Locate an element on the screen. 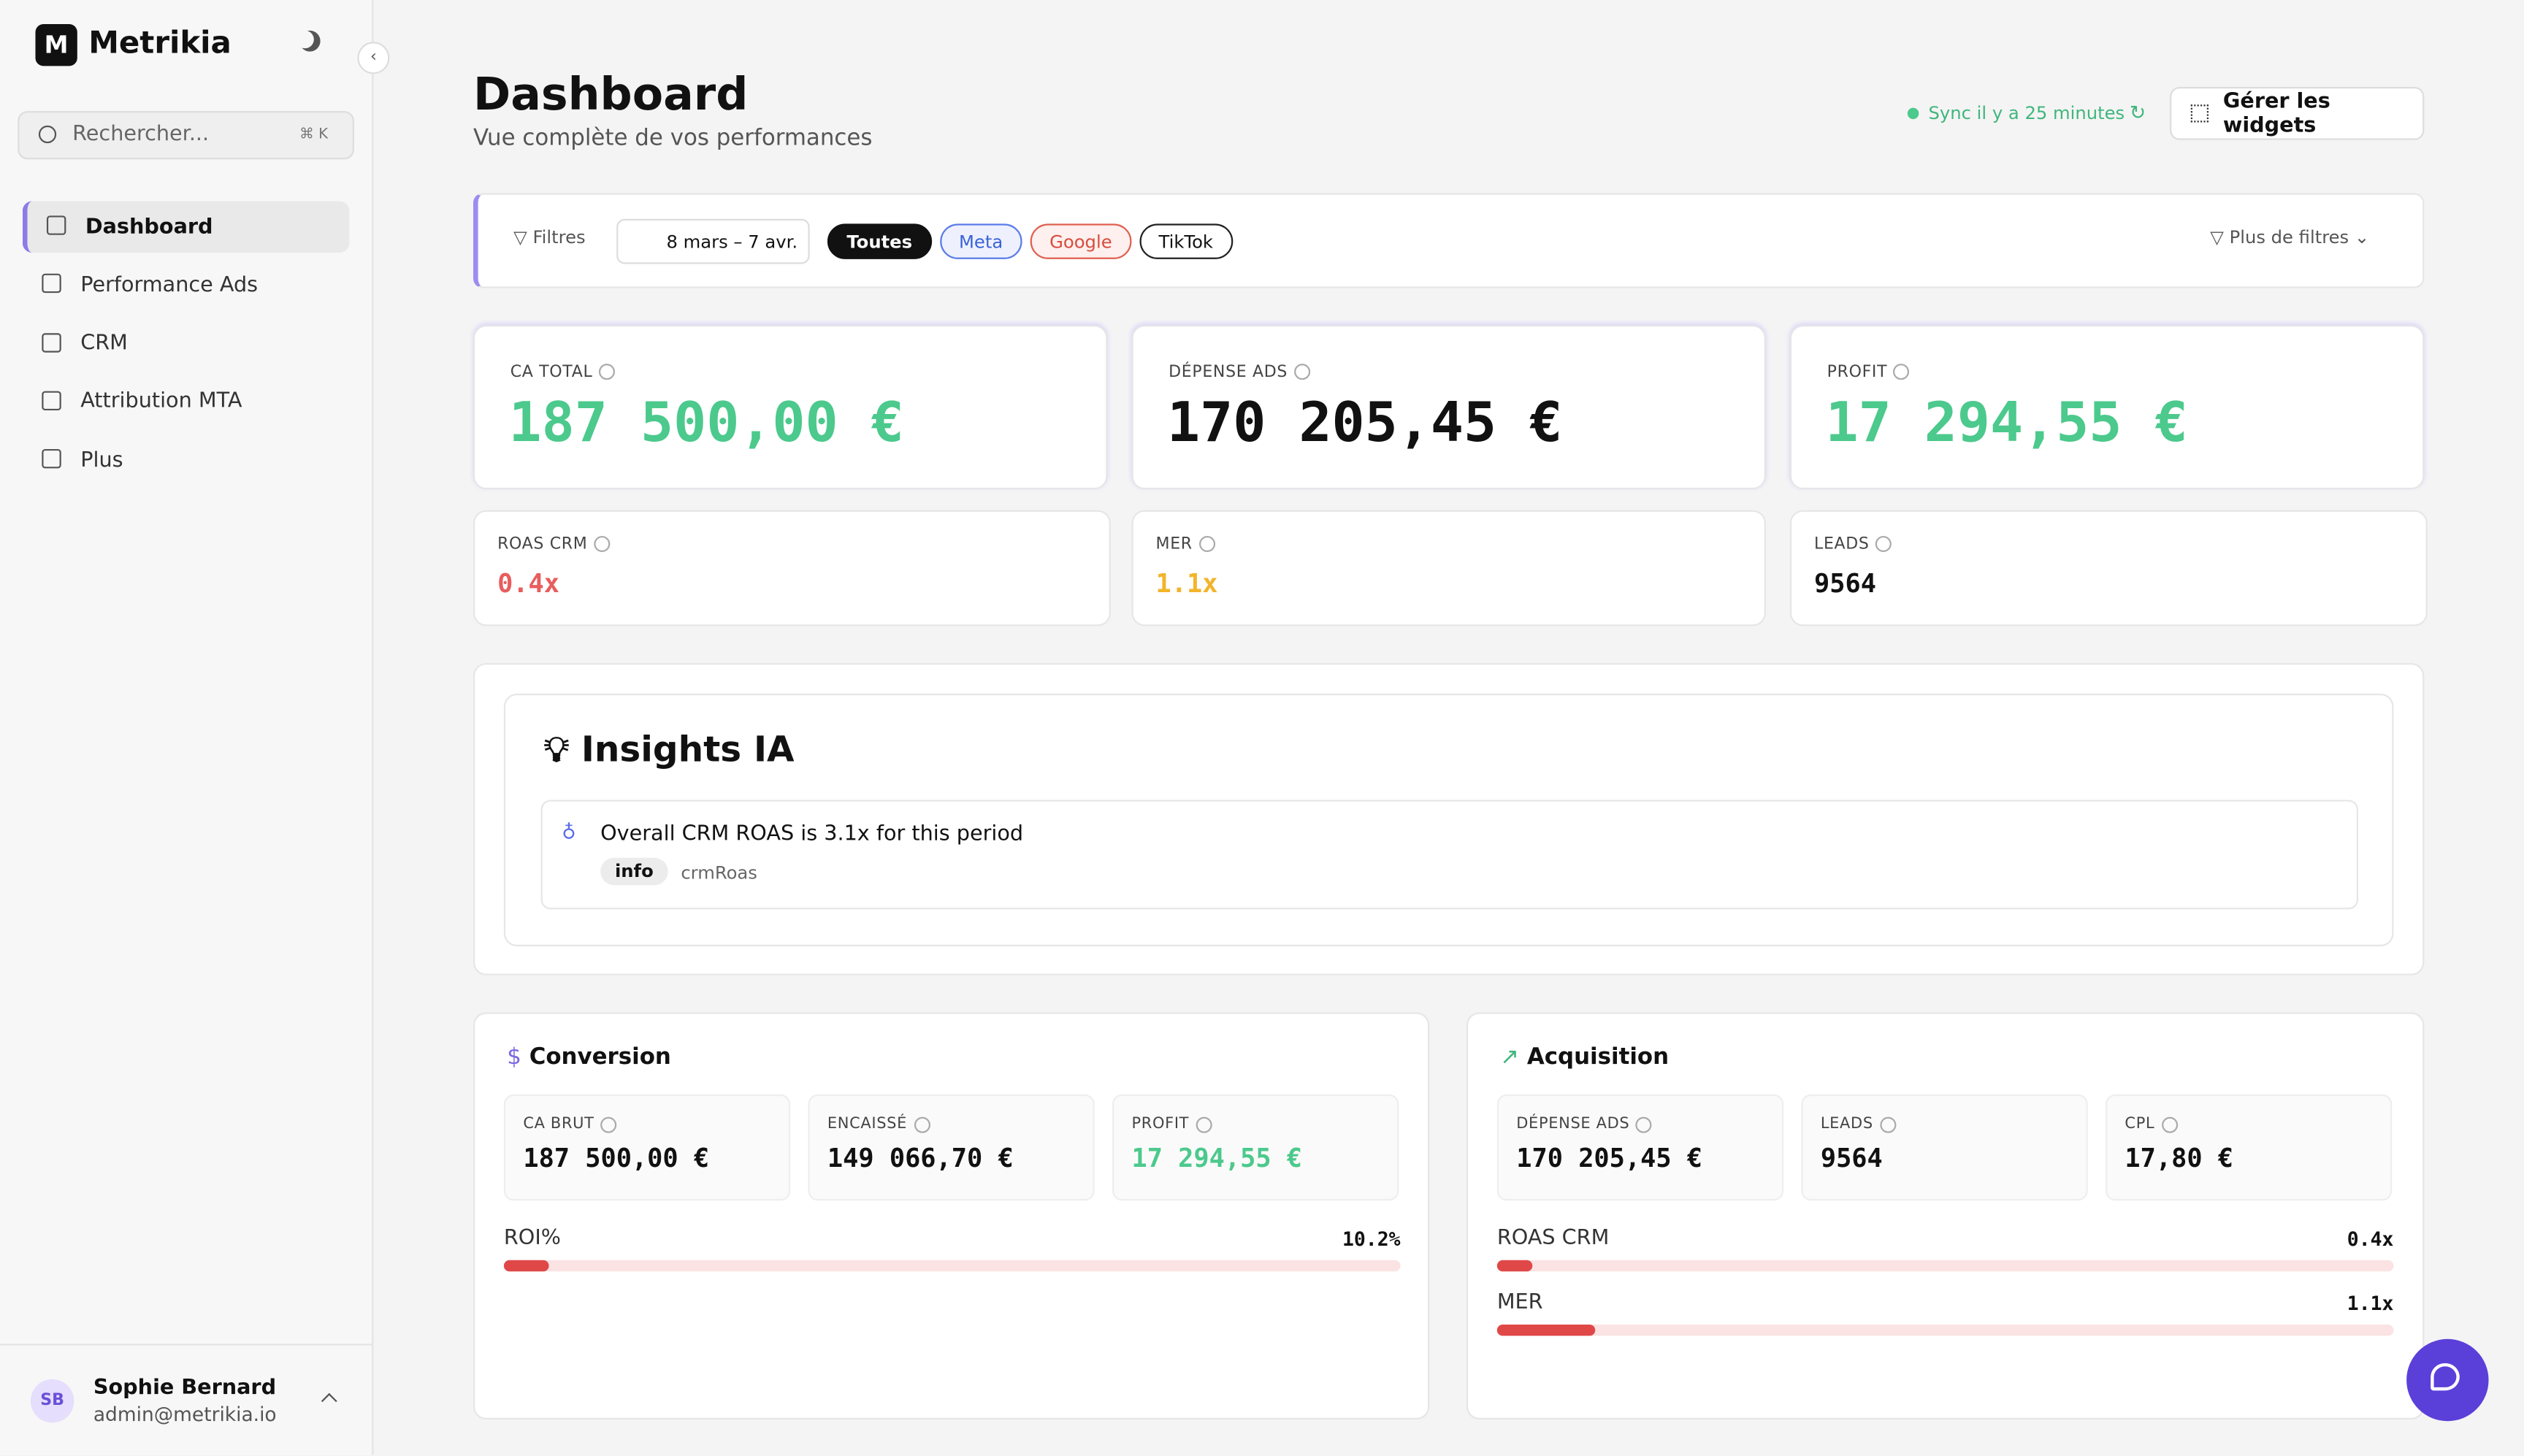 This screenshot has width=2524, height=1456. date-range: 8 mars – 7 avr. is located at coordinates (732, 241).